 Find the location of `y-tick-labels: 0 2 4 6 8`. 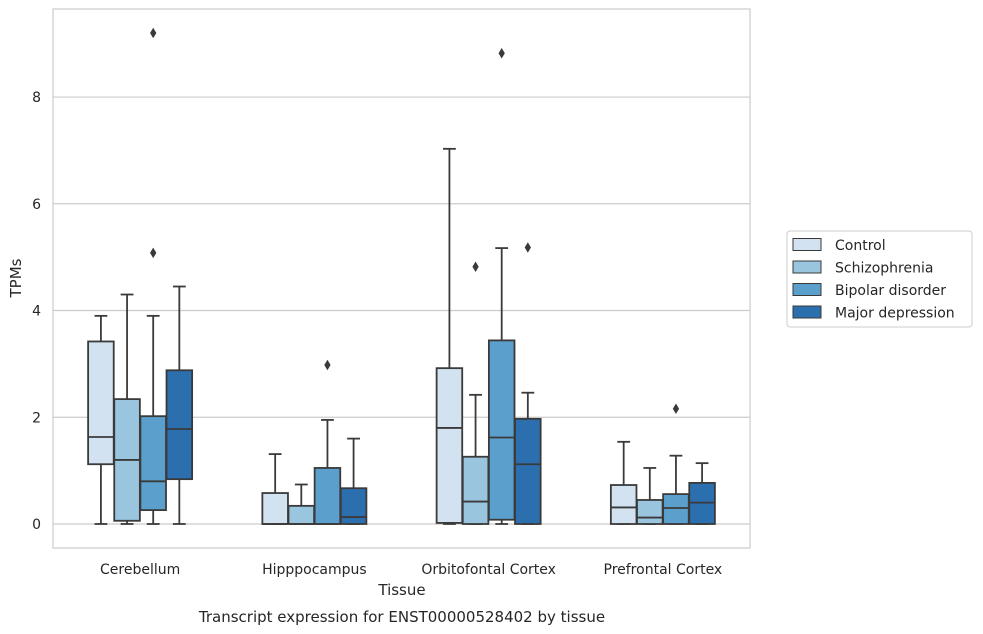

y-tick-labels: 0 2 4 6 8 is located at coordinates (36, 311).